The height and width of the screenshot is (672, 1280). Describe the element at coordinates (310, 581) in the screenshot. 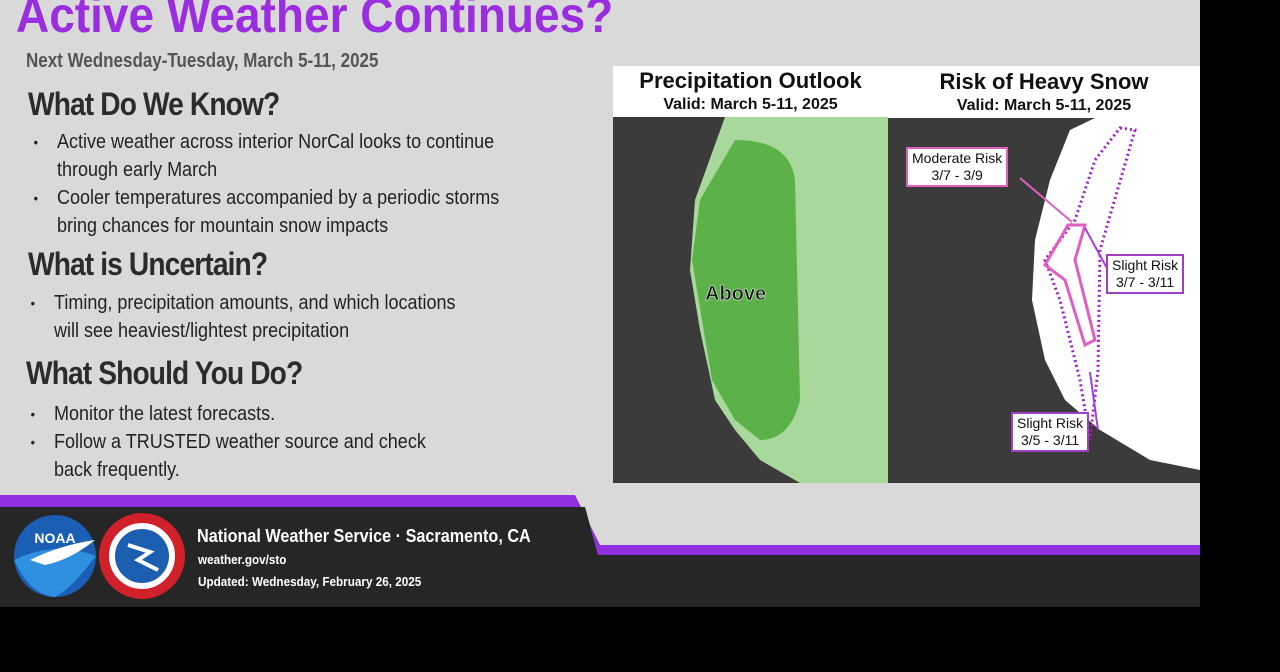

I see `updated: Updated: Wednesday, February 26, 2025` at that location.